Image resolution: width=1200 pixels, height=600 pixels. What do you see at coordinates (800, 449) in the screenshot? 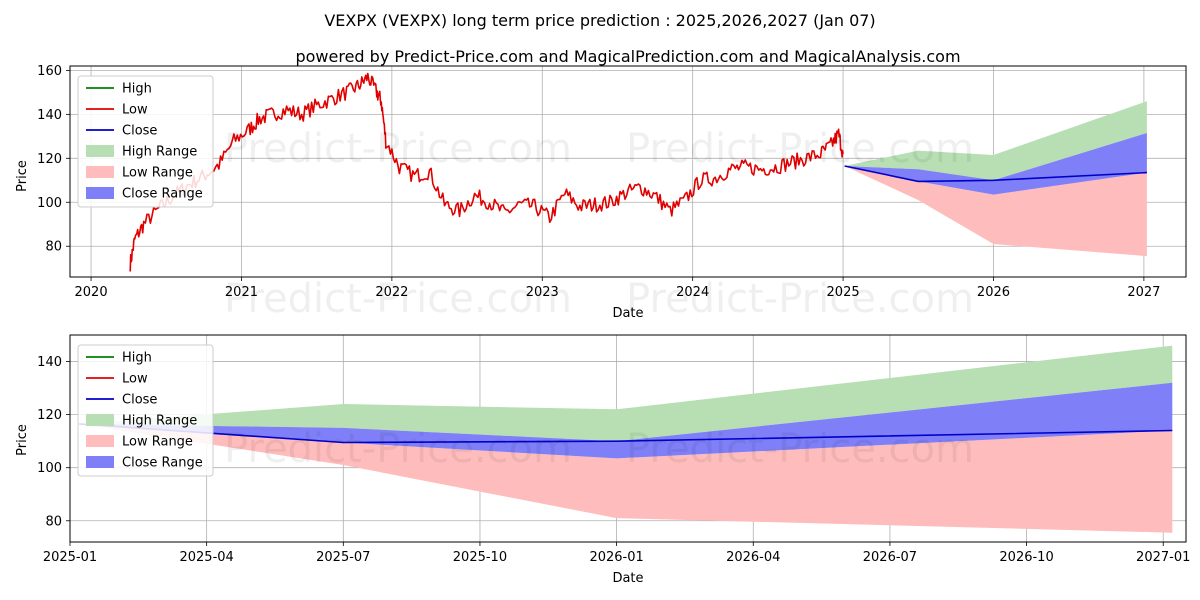
I see `watermark-6: Predict-Price.com` at bounding box center [800, 449].